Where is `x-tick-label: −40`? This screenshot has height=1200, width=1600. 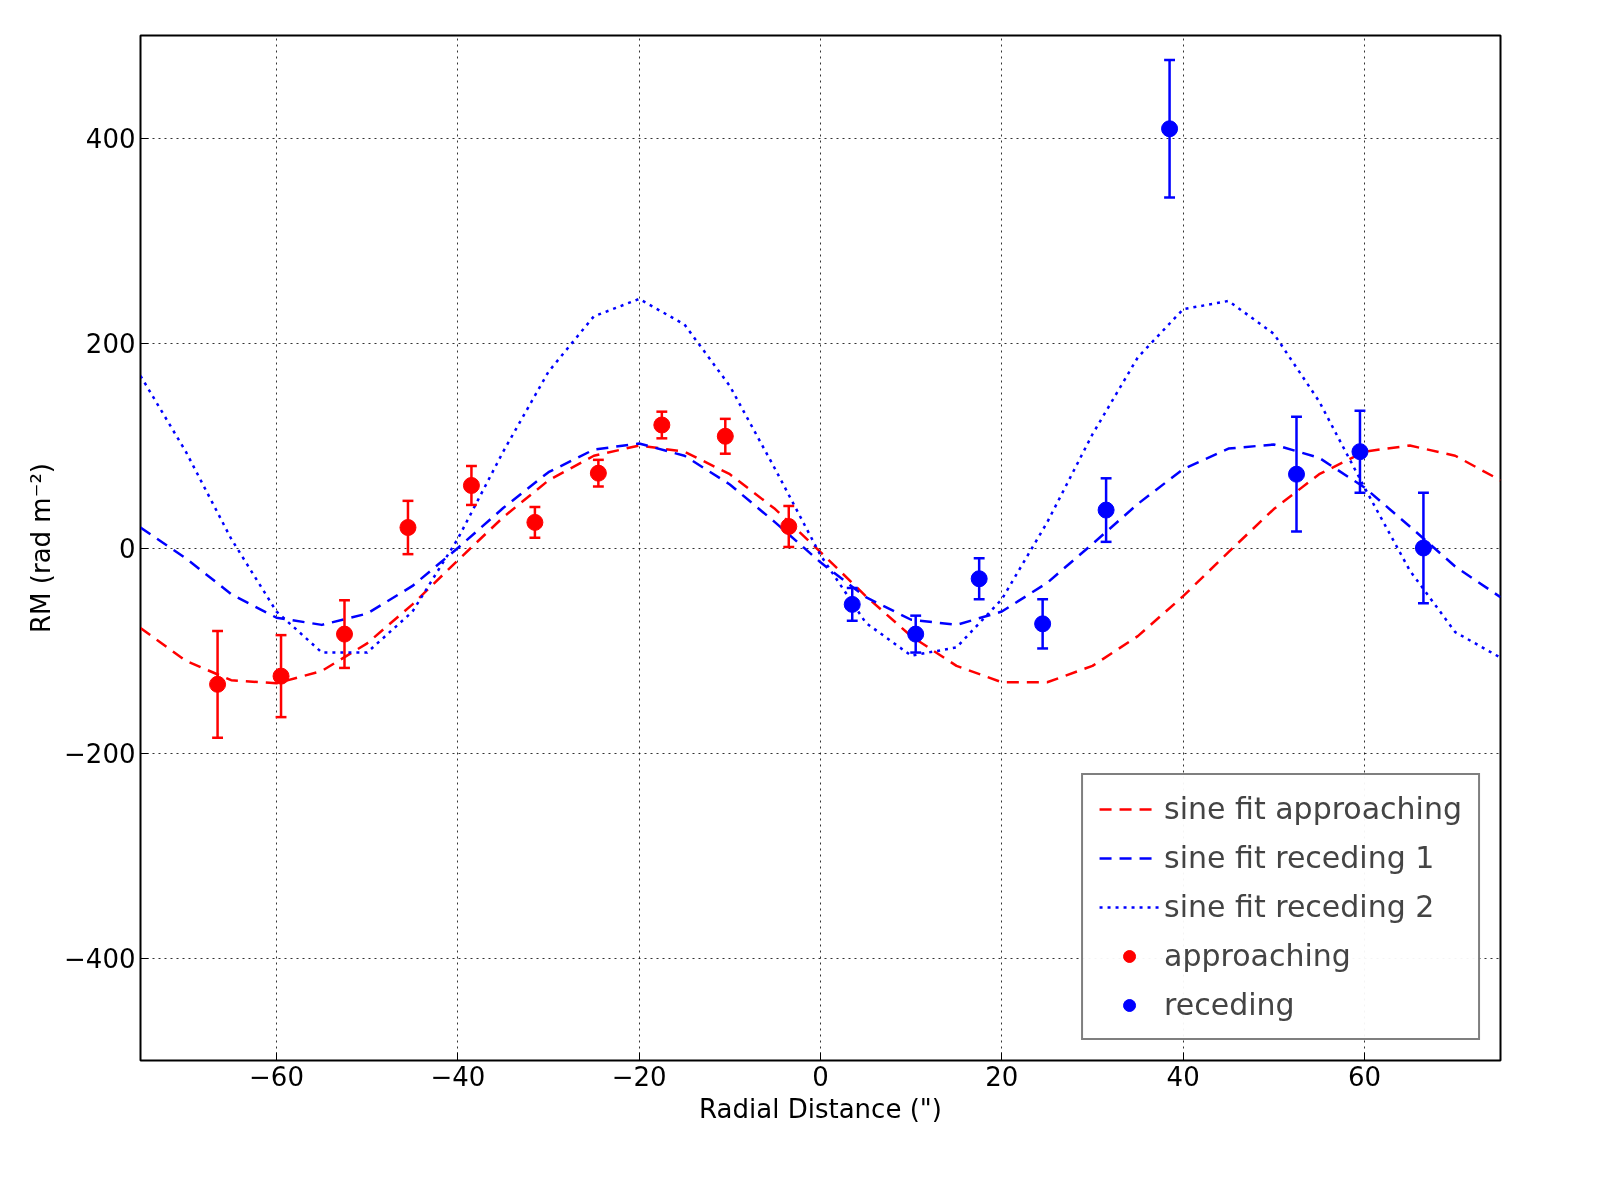 x-tick-label: −40 is located at coordinates (458, 1076).